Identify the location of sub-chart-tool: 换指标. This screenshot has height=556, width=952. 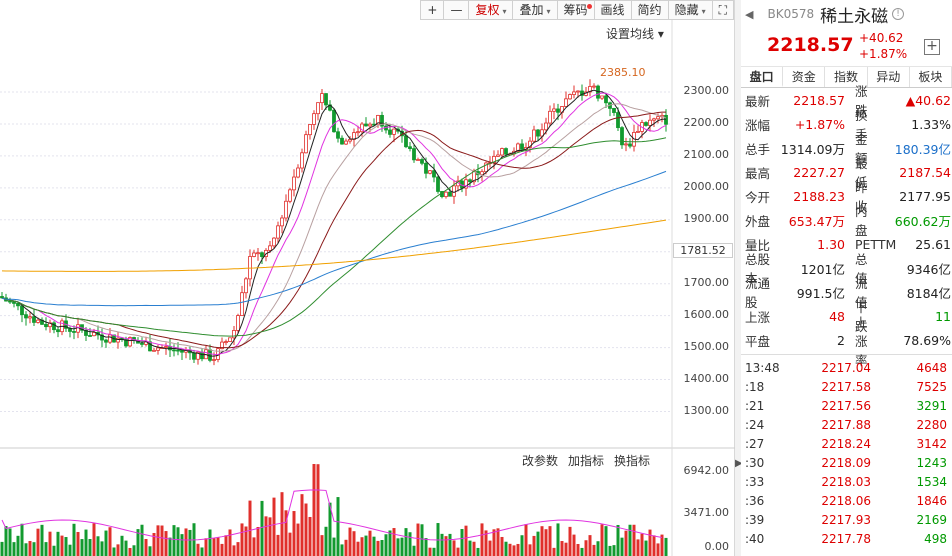
(632, 461).